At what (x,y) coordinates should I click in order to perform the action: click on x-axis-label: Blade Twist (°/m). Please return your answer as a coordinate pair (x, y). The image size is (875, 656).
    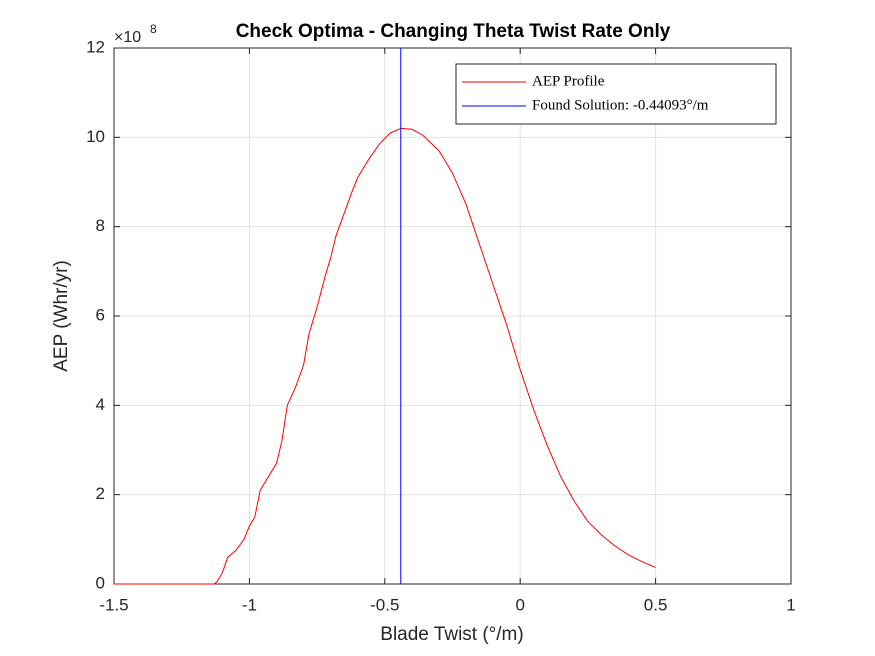
    Looking at the image, I should click on (451, 634).